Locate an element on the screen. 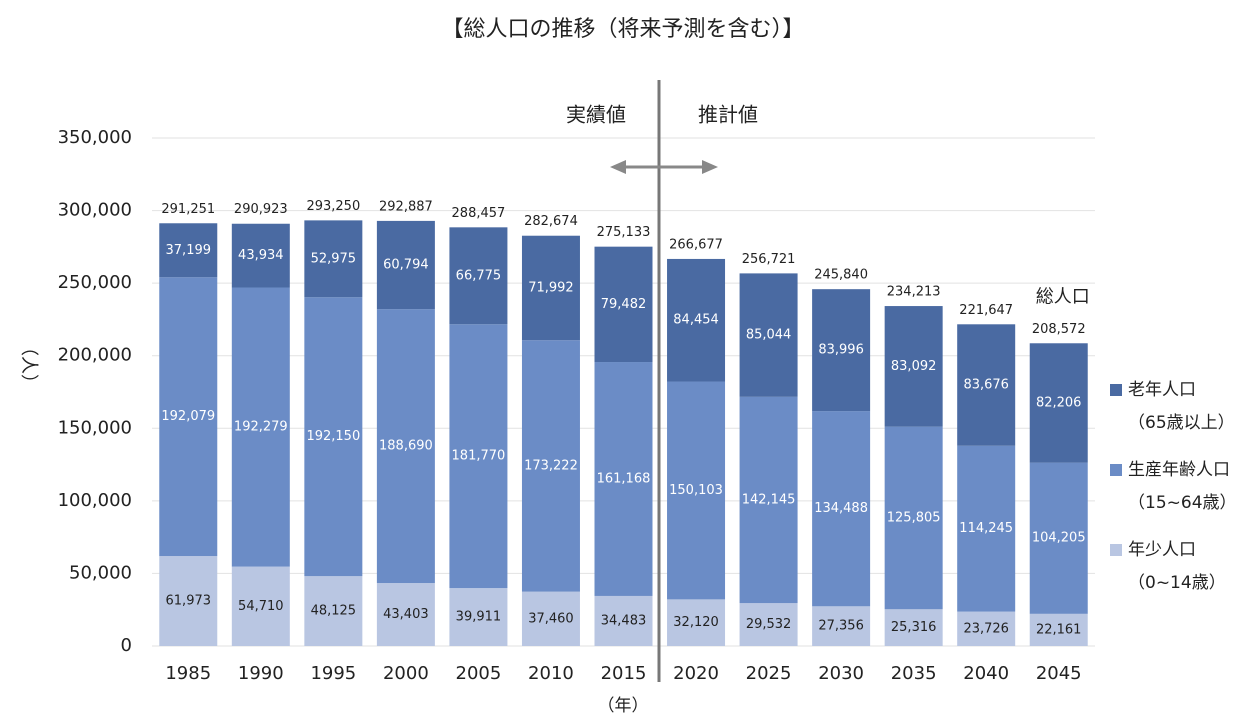 This screenshot has height=722, width=1247. chart-title: 【総人口の推移（将来予測を含む）】 is located at coordinates (622, 29).